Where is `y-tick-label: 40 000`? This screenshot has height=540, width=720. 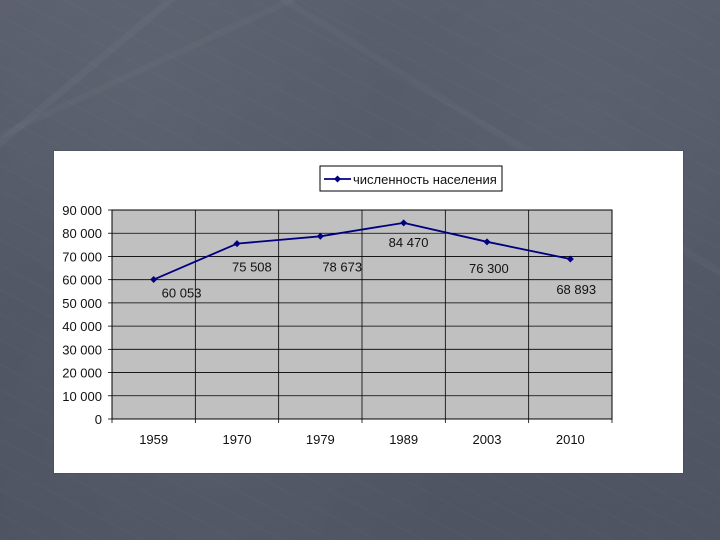
y-tick-label: 40 000 is located at coordinates (82, 326).